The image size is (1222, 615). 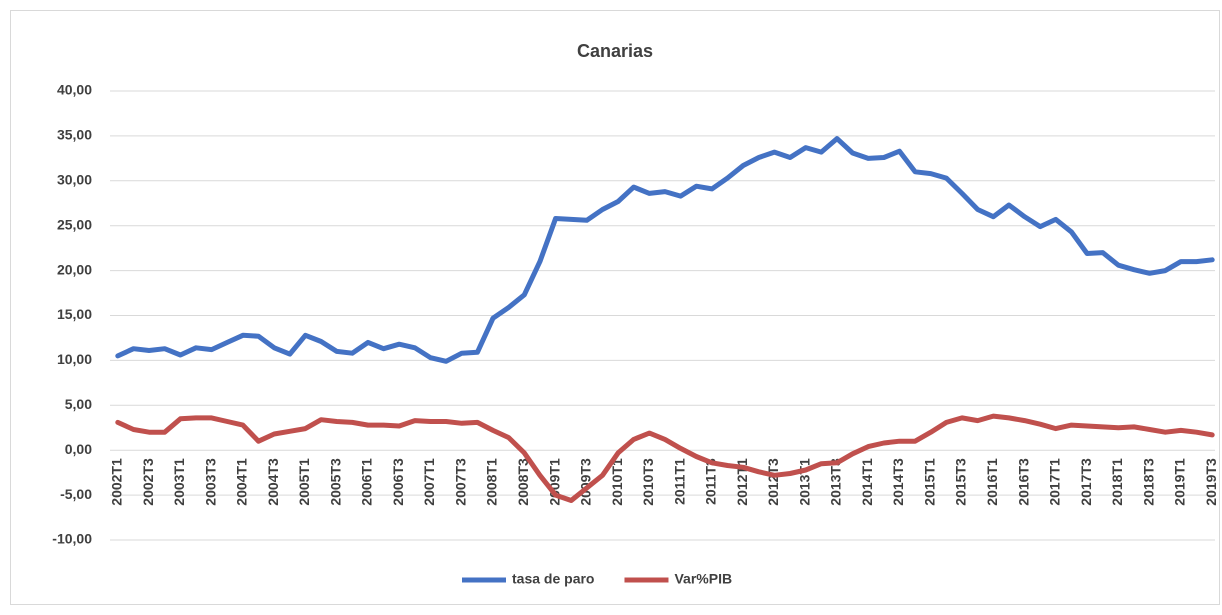 What do you see at coordinates (210, 482) in the screenshot?
I see `x-tick-label: 2003T3` at bounding box center [210, 482].